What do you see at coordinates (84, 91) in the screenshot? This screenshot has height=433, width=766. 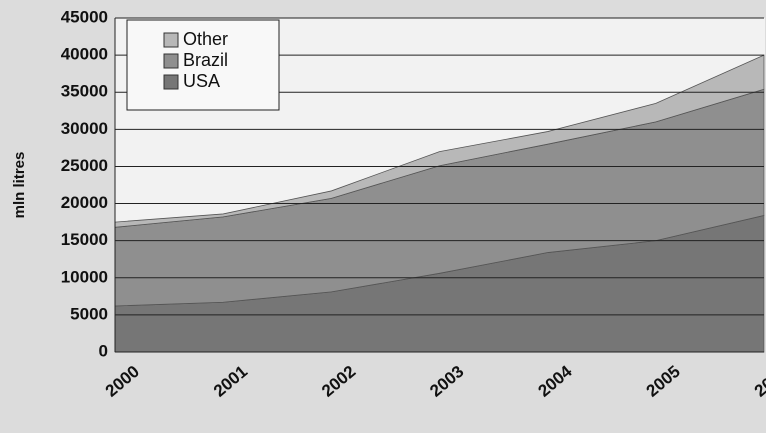 I see `y-tick-label: 35000` at bounding box center [84, 91].